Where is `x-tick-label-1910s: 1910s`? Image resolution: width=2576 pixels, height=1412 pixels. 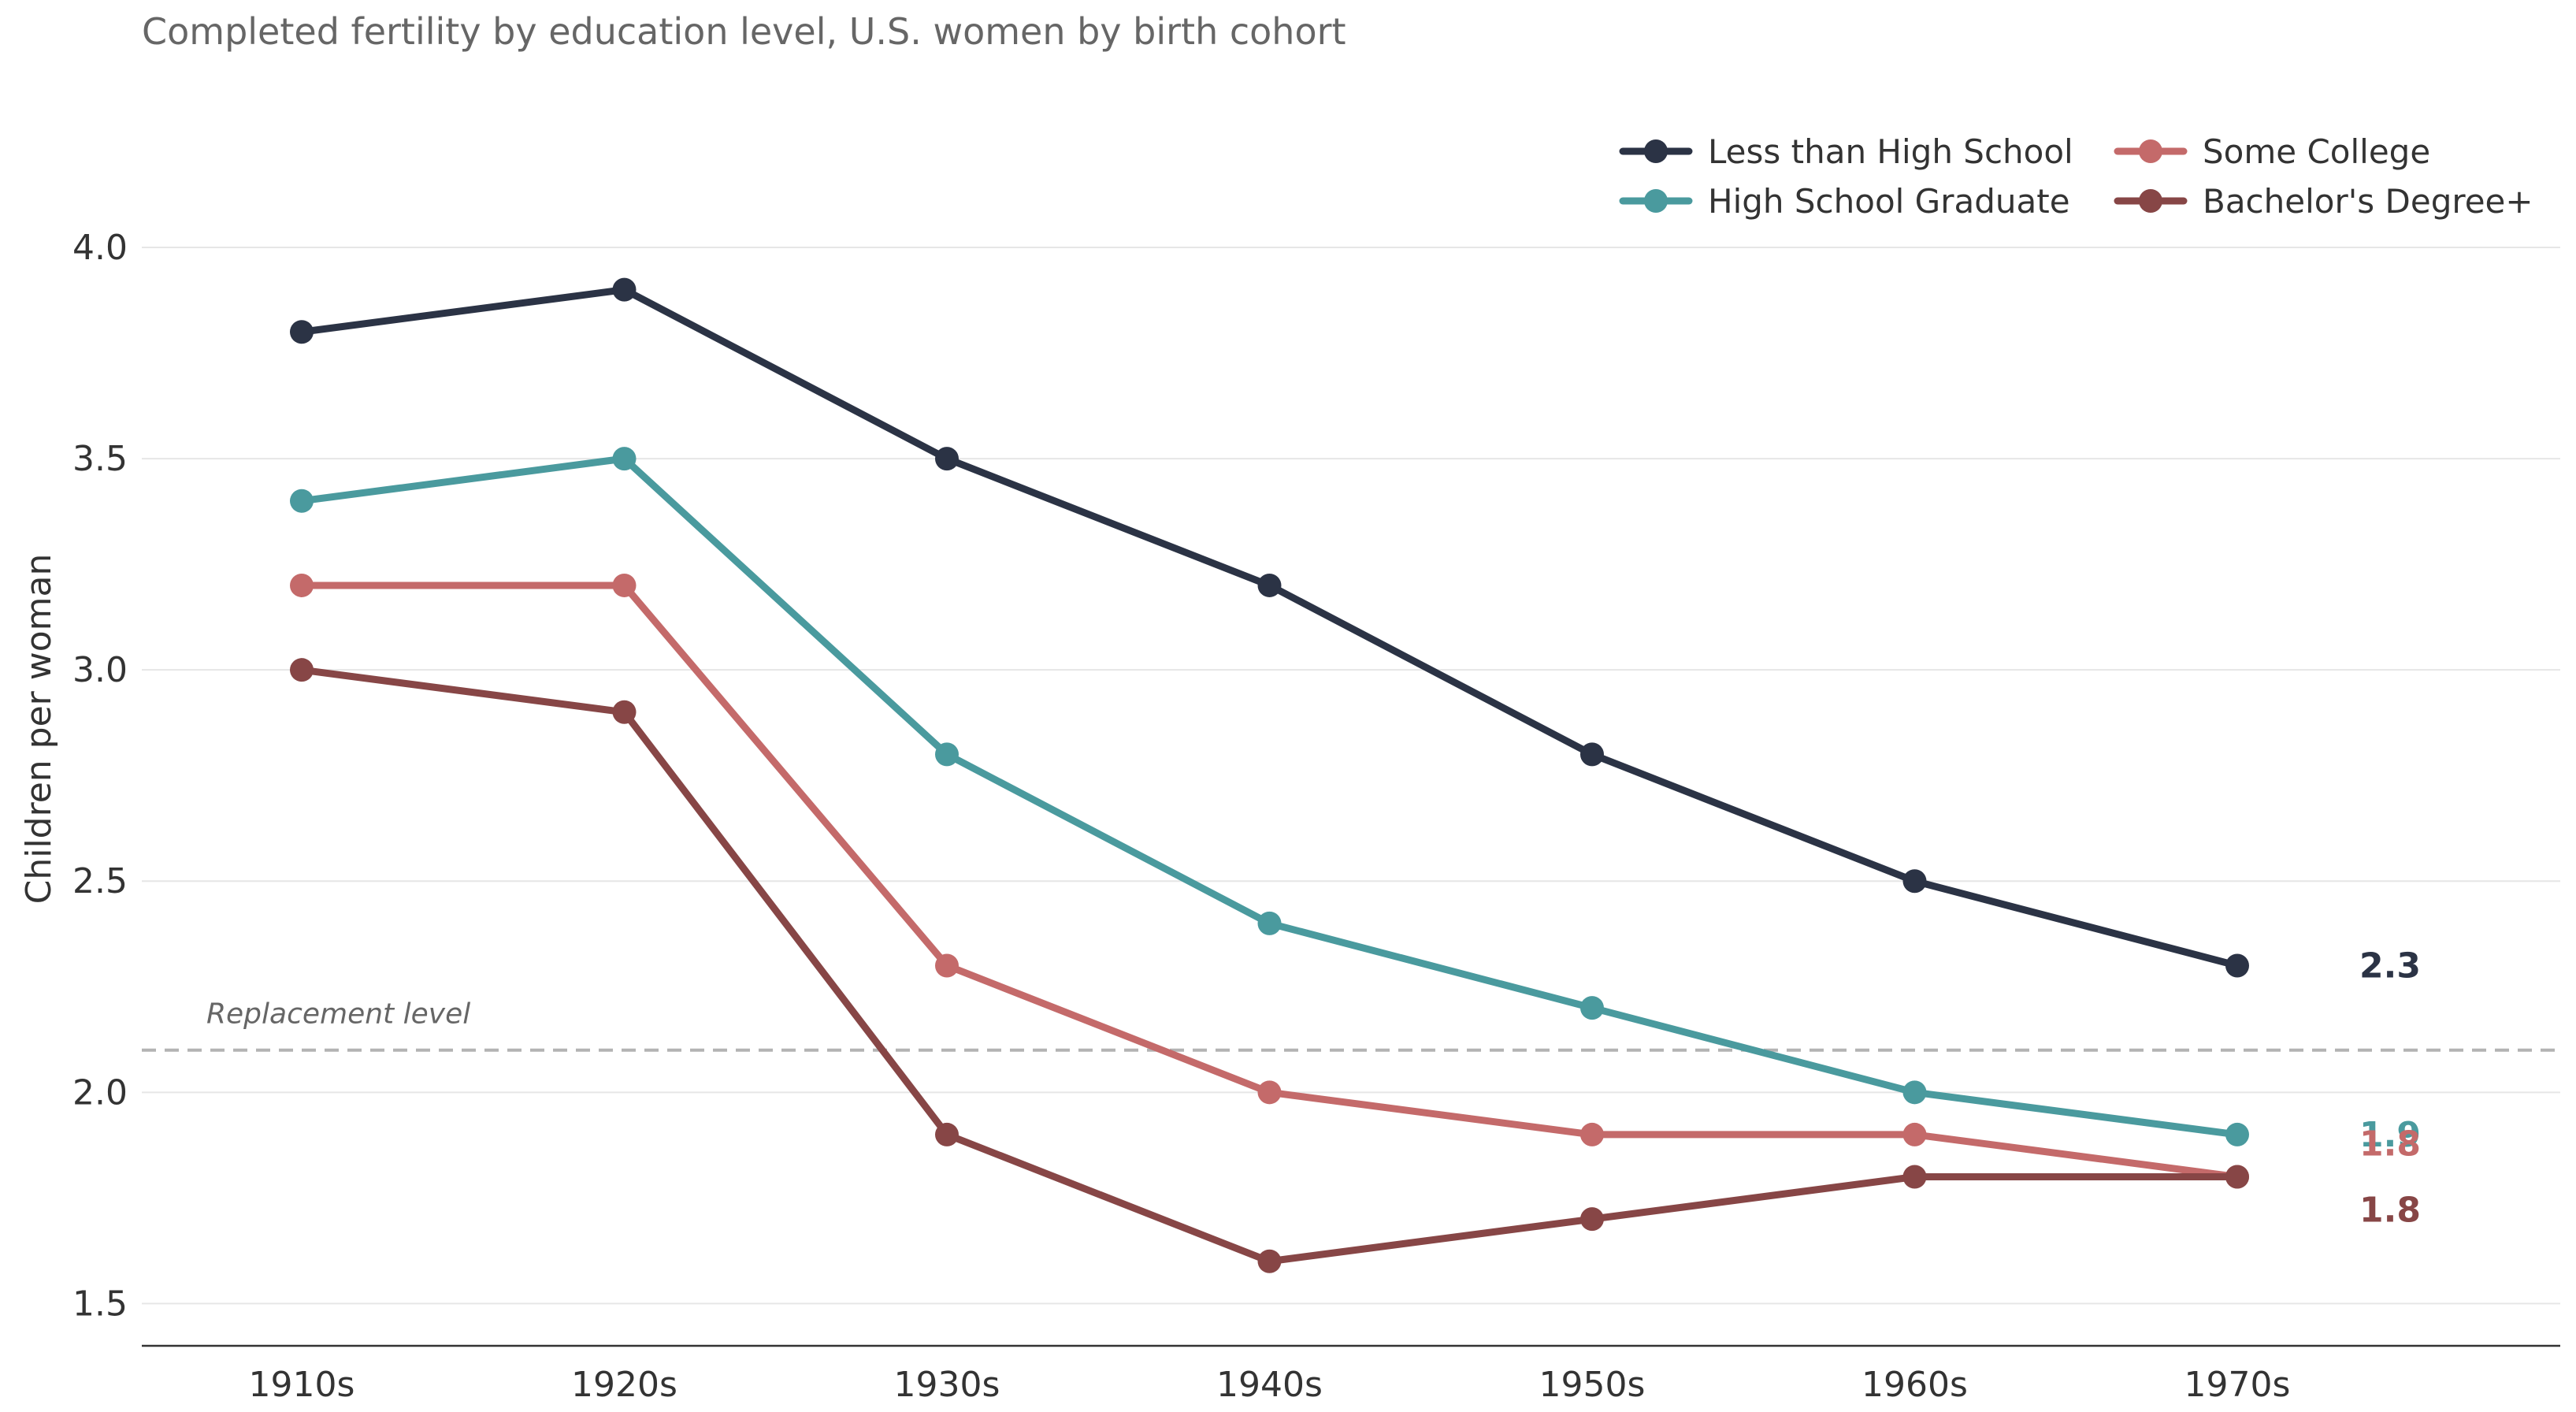
x-tick-label-1910s: 1910s is located at coordinates (302, 1385).